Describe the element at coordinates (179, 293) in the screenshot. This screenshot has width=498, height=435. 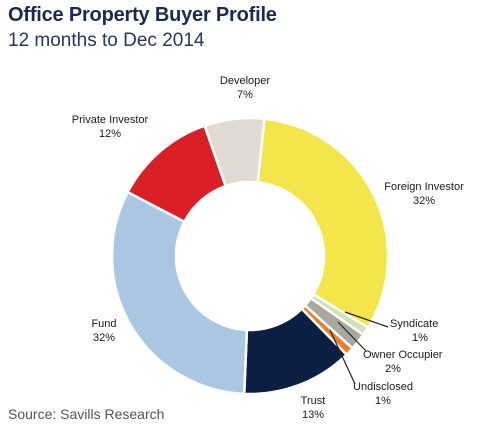
I see `slice-fund` at that location.